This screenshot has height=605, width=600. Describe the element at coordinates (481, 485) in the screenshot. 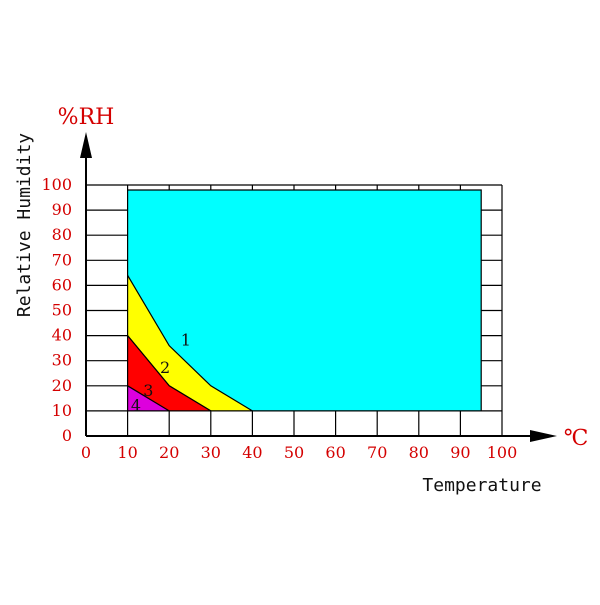

I see `x-axis-title: Temperature` at that location.